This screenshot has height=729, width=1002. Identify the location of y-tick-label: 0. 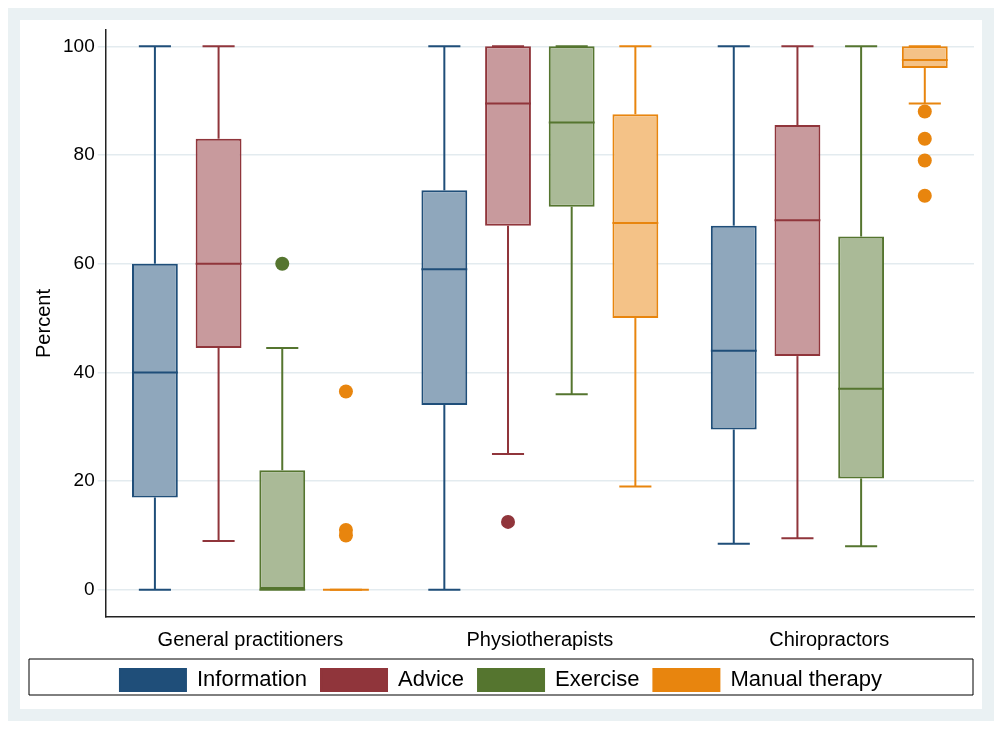
(89, 589).